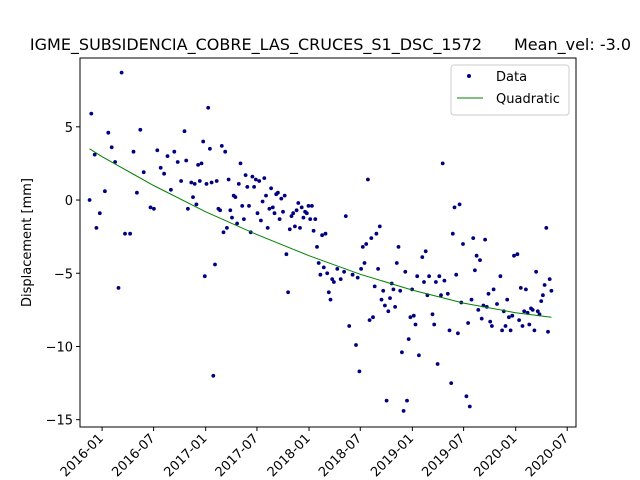 This screenshot has height=480, width=640. I want to click on legend-data-label: Data, so click(511, 77).